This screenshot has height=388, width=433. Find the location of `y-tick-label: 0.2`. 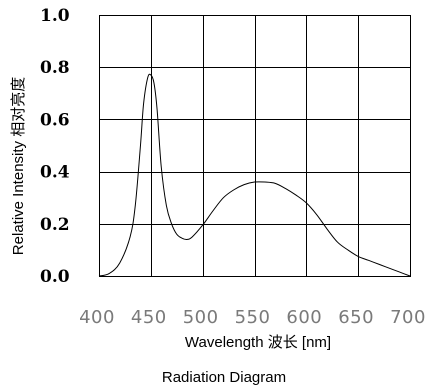

y-tick-label: 0.2 is located at coordinates (55, 225).